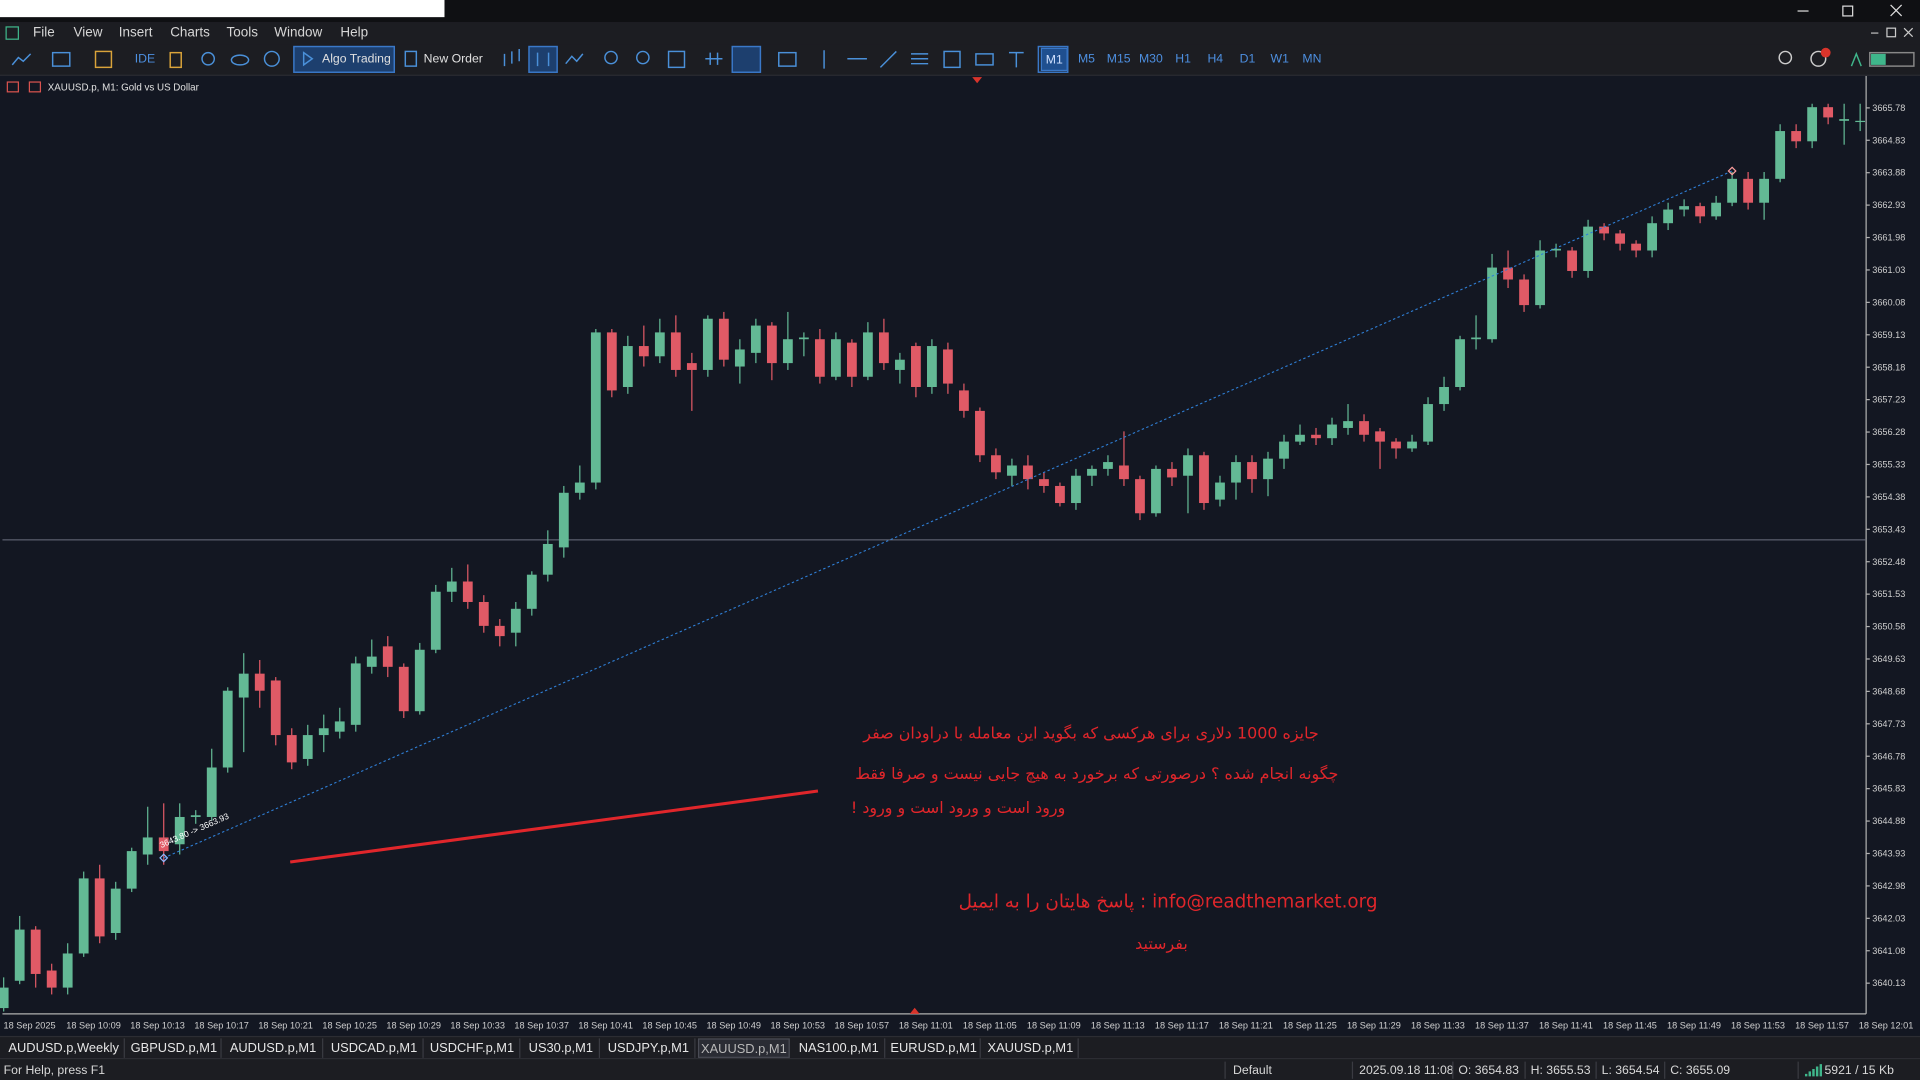 The height and width of the screenshot is (1080, 1920). Describe the element at coordinates (1818, 58) in the screenshot. I see `notifications-icon` at that location.